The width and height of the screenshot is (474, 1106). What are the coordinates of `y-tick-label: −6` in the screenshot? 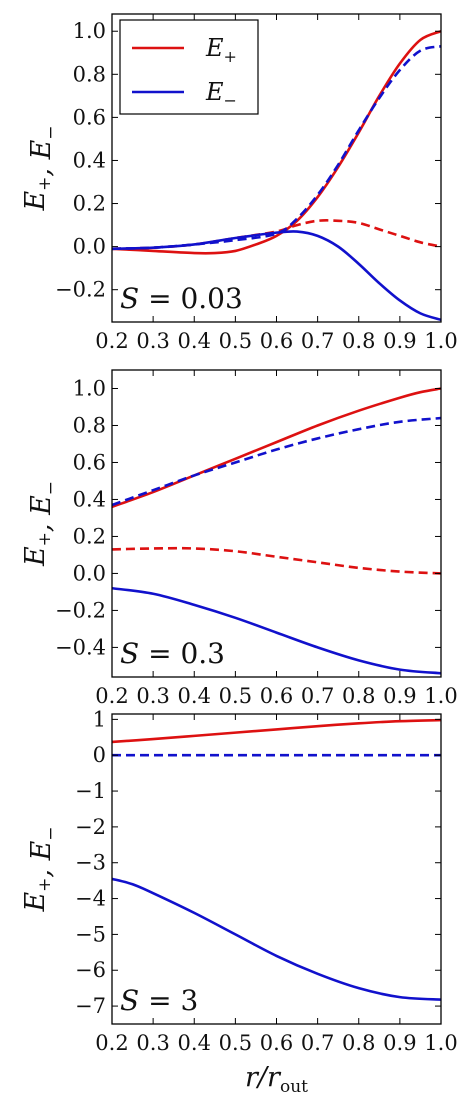 It's located at (90, 970).